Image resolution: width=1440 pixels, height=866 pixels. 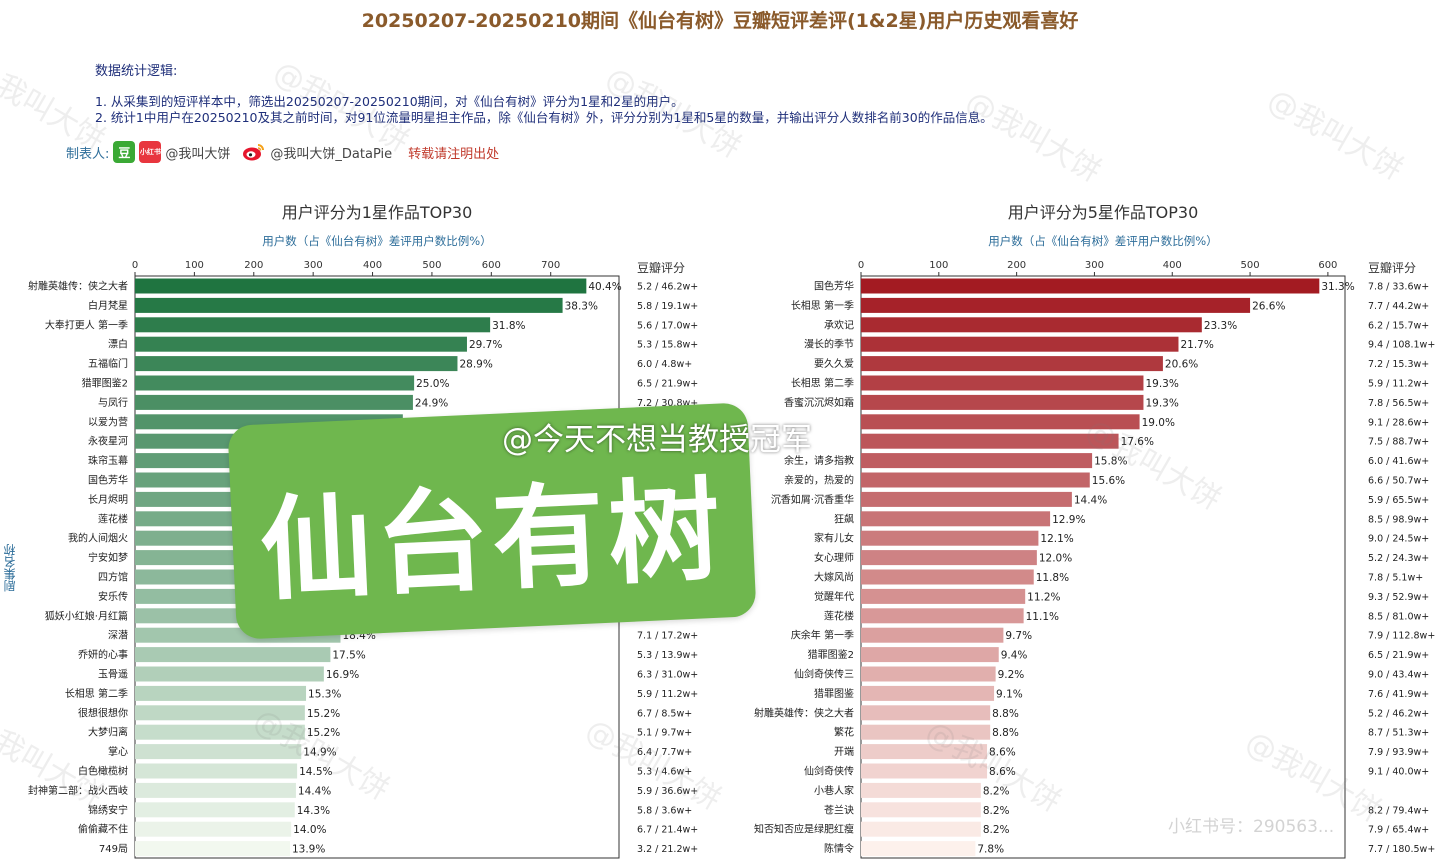 What do you see at coordinates (1398, 306) in the screenshot?
I see `douban-score-right: 7.7 / 44.2w+` at bounding box center [1398, 306].